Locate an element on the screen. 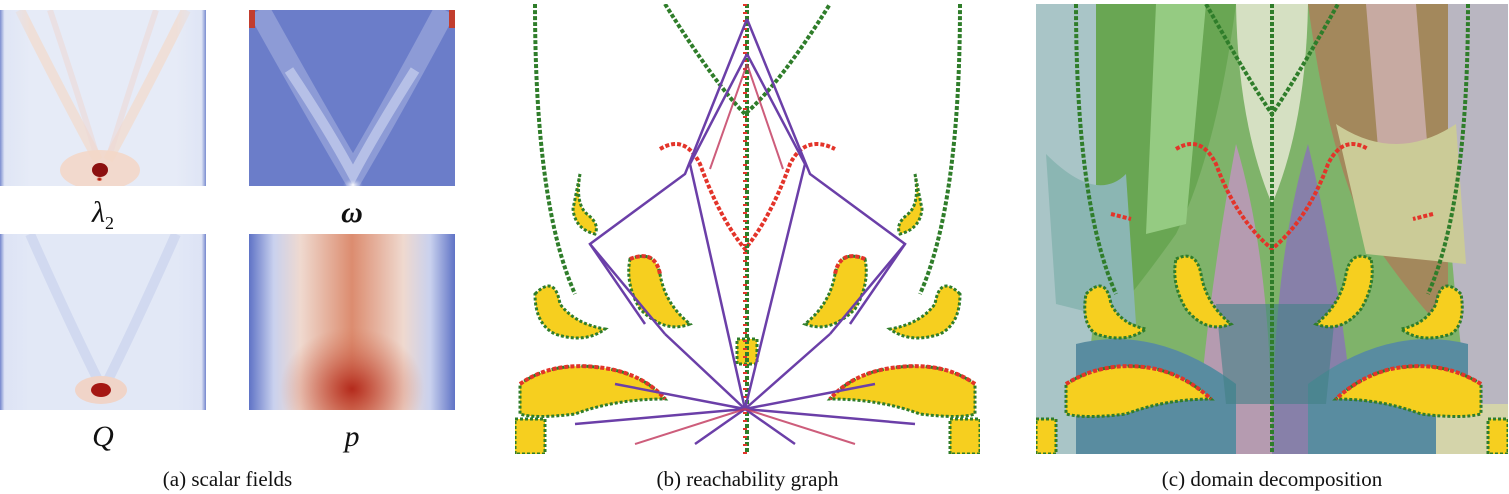 The height and width of the screenshot is (494, 1509). q-symbol: Q is located at coordinates (103, 436).